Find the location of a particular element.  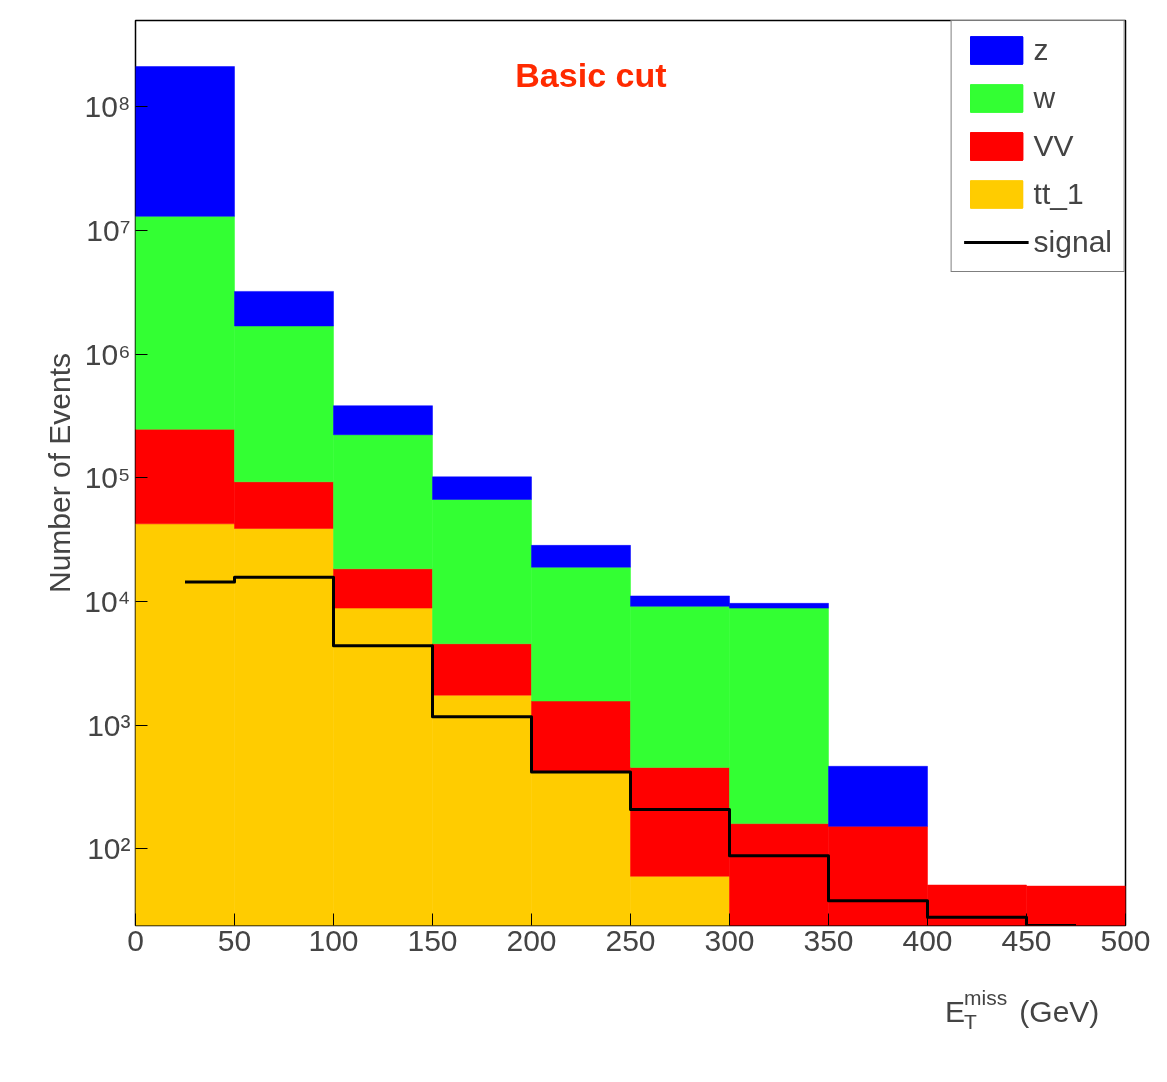

x-tick-label: 350 is located at coordinates (828, 940).